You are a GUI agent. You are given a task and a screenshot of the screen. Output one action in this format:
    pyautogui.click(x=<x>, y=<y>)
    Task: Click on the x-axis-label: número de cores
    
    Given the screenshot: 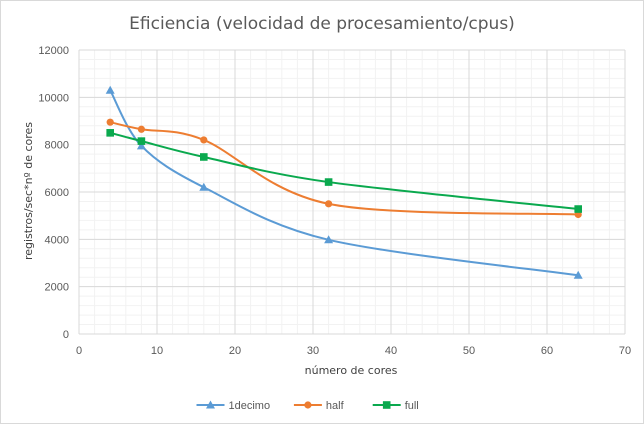 What is the action you would take?
    pyautogui.click(x=351, y=370)
    